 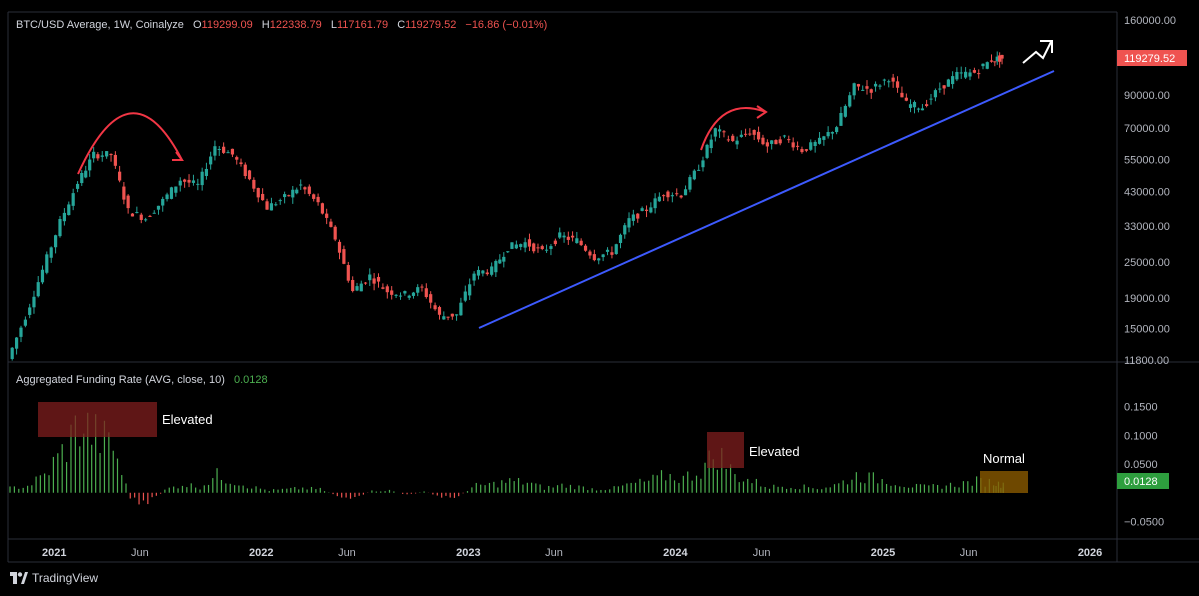 I want to click on symbol-label: BTC/USD Average, 1W, Coinalyze, so click(x=100, y=25).